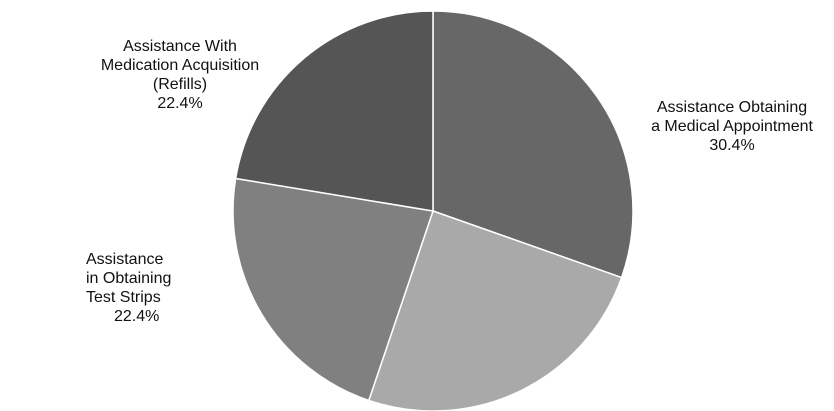  What do you see at coordinates (123, 297) in the screenshot?
I see `slice-label-line: Test Strips` at bounding box center [123, 297].